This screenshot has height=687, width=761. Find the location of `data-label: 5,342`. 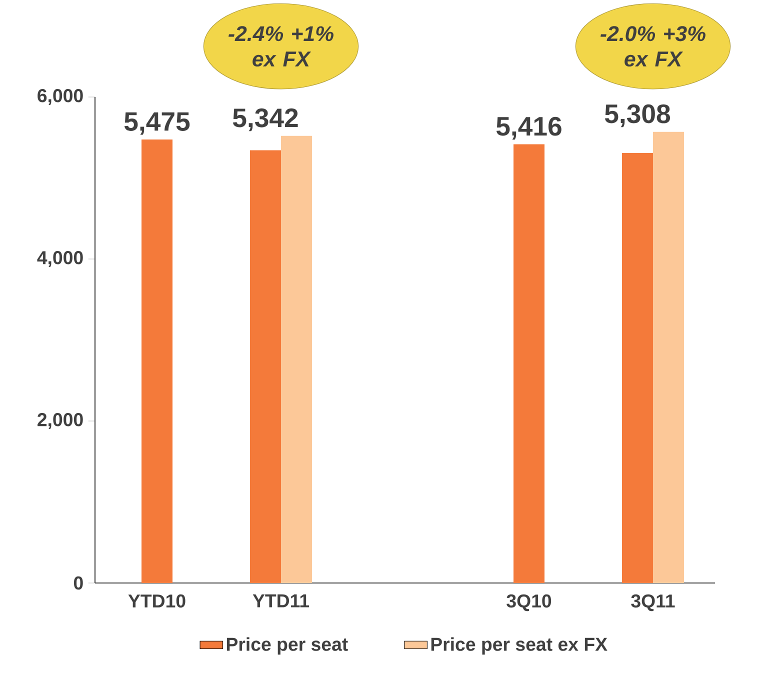

data-label: 5,342 is located at coordinates (265, 120).